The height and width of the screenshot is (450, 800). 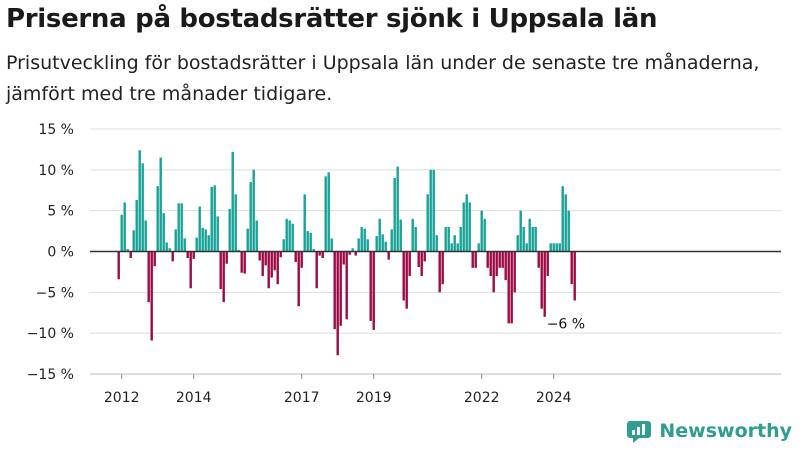 What do you see at coordinates (194, 398) in the screenshot?
I see `x-tick-label: 2014` at bounding box center [194, 398].